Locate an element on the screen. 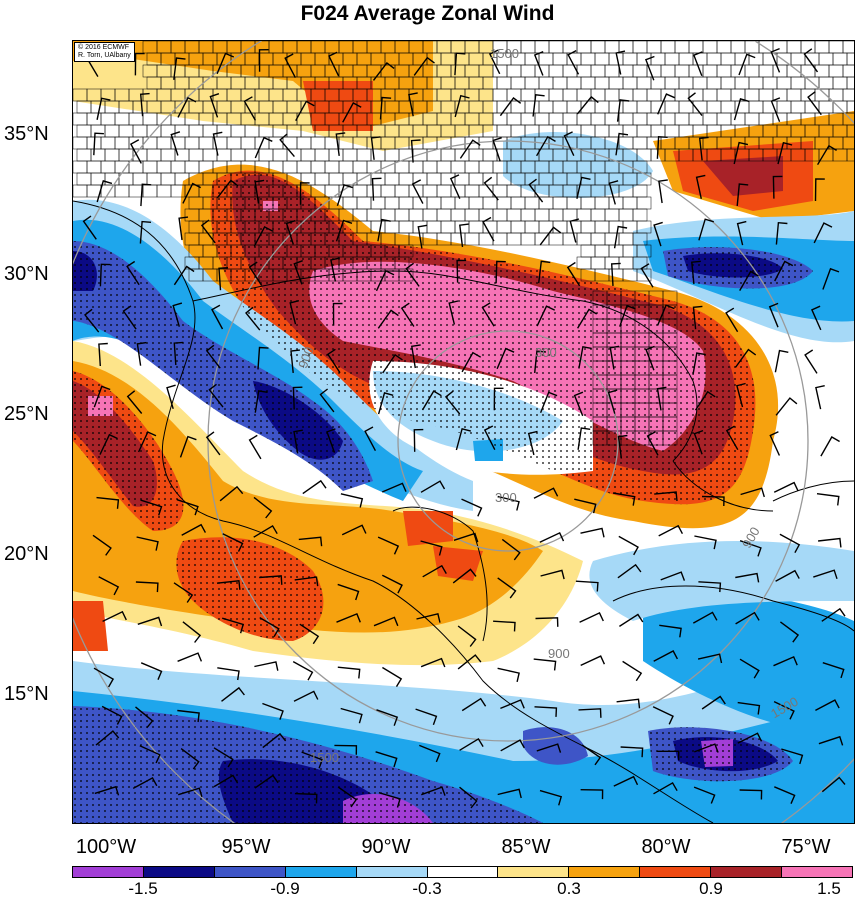 The image size is (855, 900). county-cell is located at coordinates (850, 107).